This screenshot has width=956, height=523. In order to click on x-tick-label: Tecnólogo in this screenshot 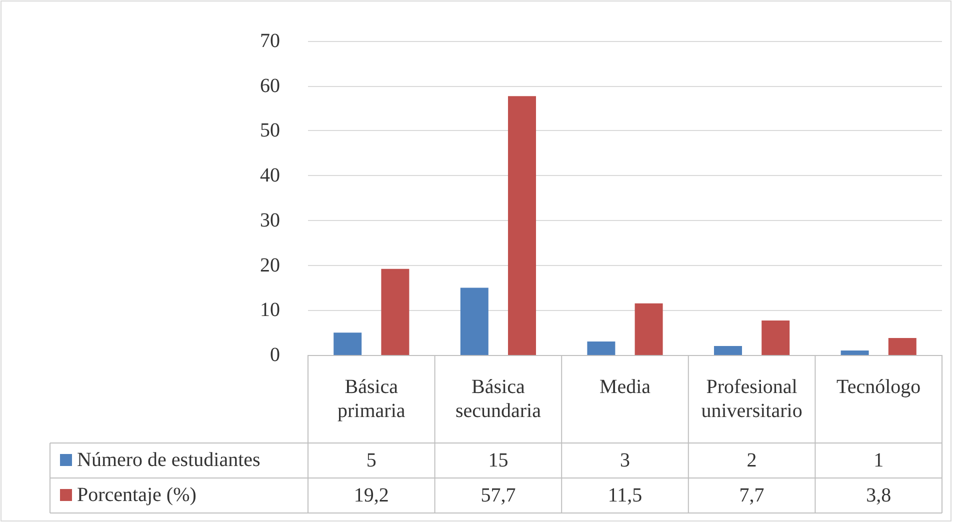, I will do `click(878, 387)`.